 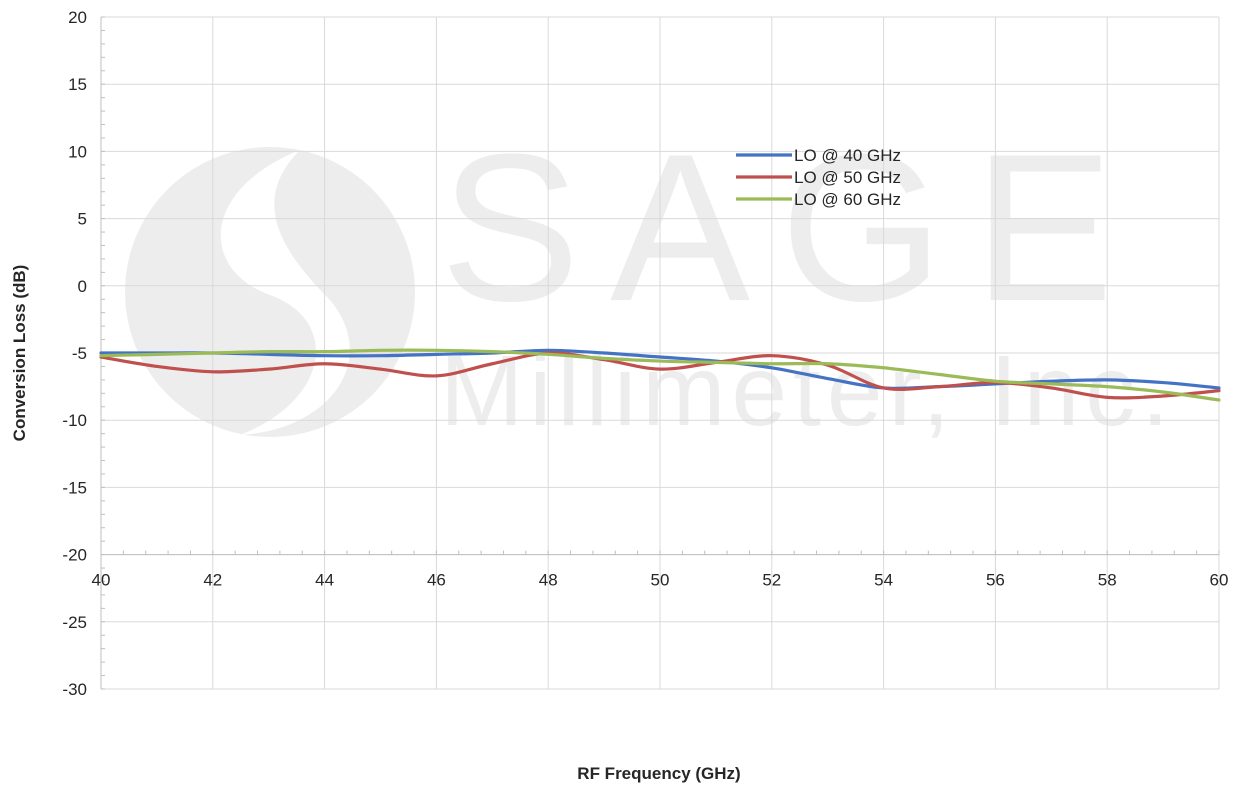 What do you see at coordinates (658, 773) in the screenshot?
I see `x-axis-title: RF Frequency (GHz)` at bounding box center [658, 773].